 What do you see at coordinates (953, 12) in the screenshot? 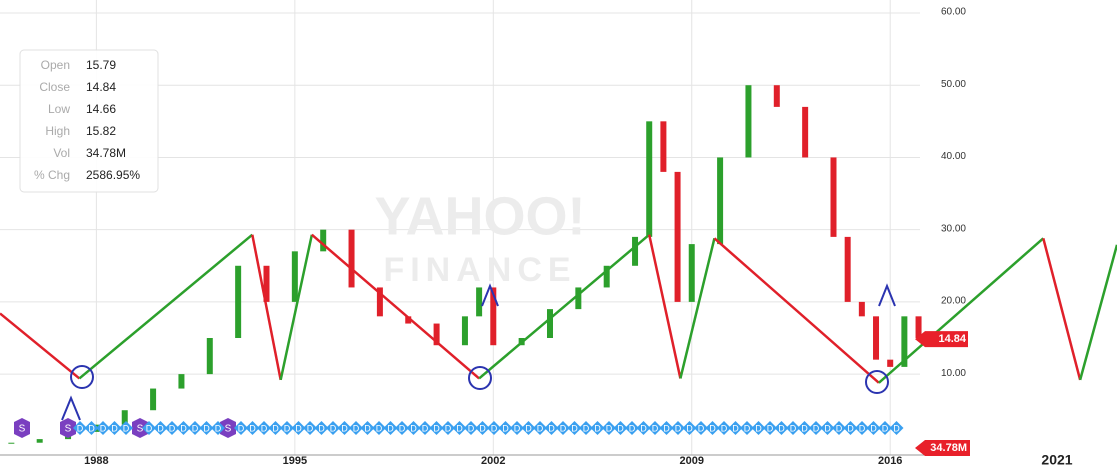
I see `y-tick-label: 60.00` at bounding box center [953, 12].